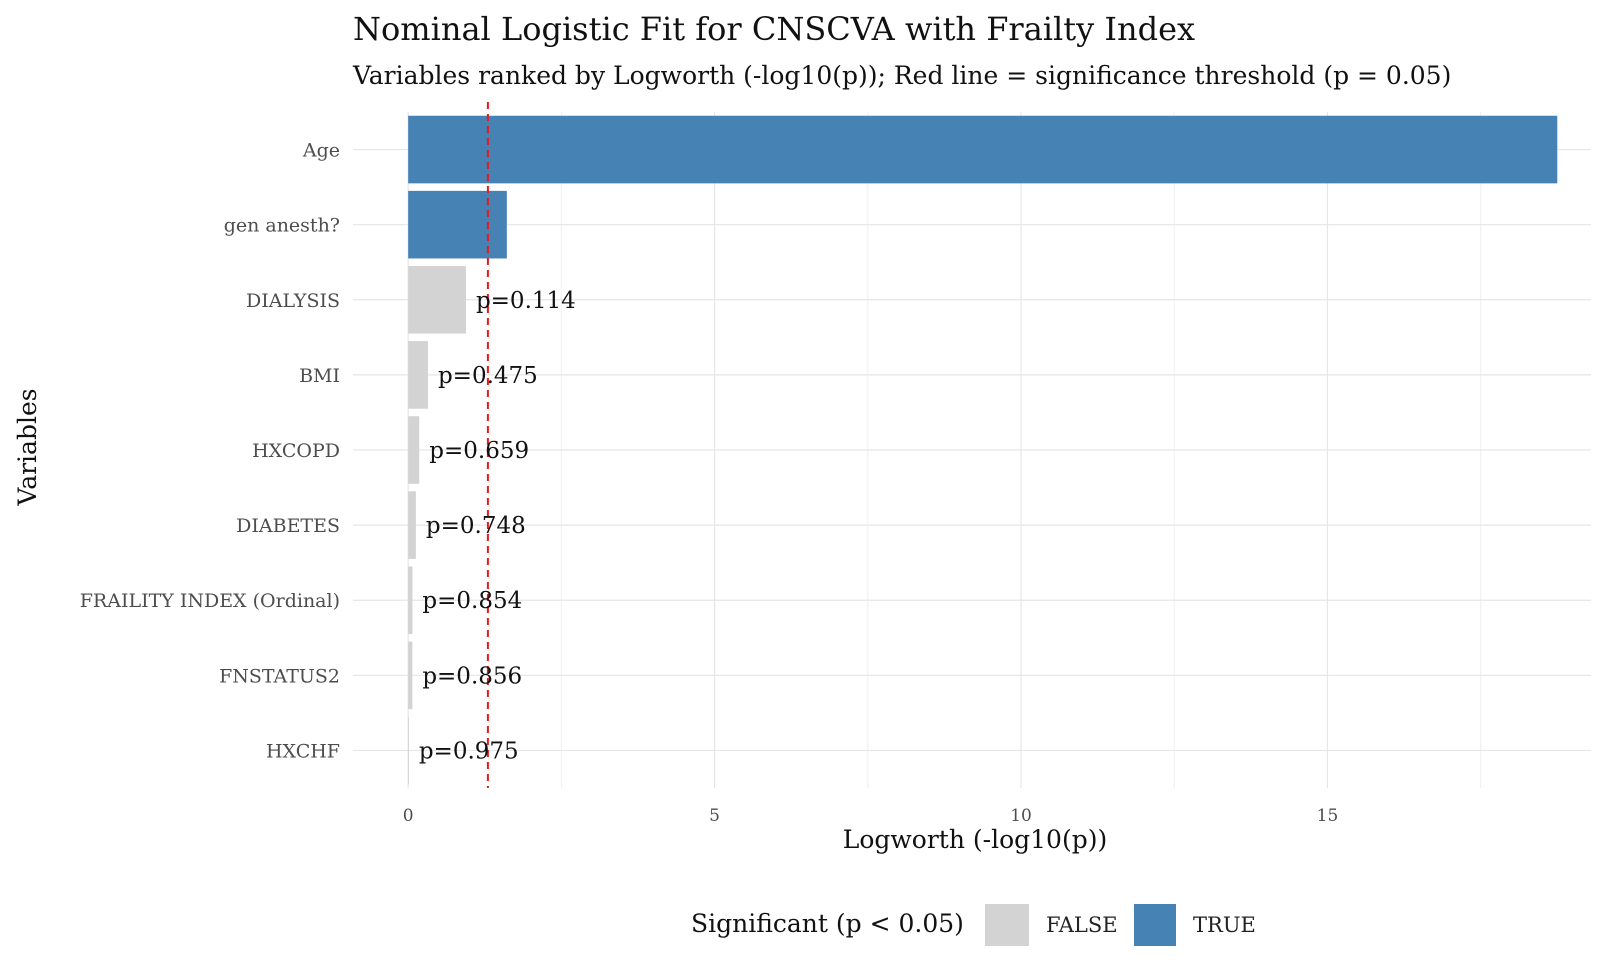 Image resolution: width=1600 pixels, height=974 pixels. What do you see at coordinates (319, 376) in the screenshot?
I see `category-label-bmi: BMI` at bounding box center [319, 376].